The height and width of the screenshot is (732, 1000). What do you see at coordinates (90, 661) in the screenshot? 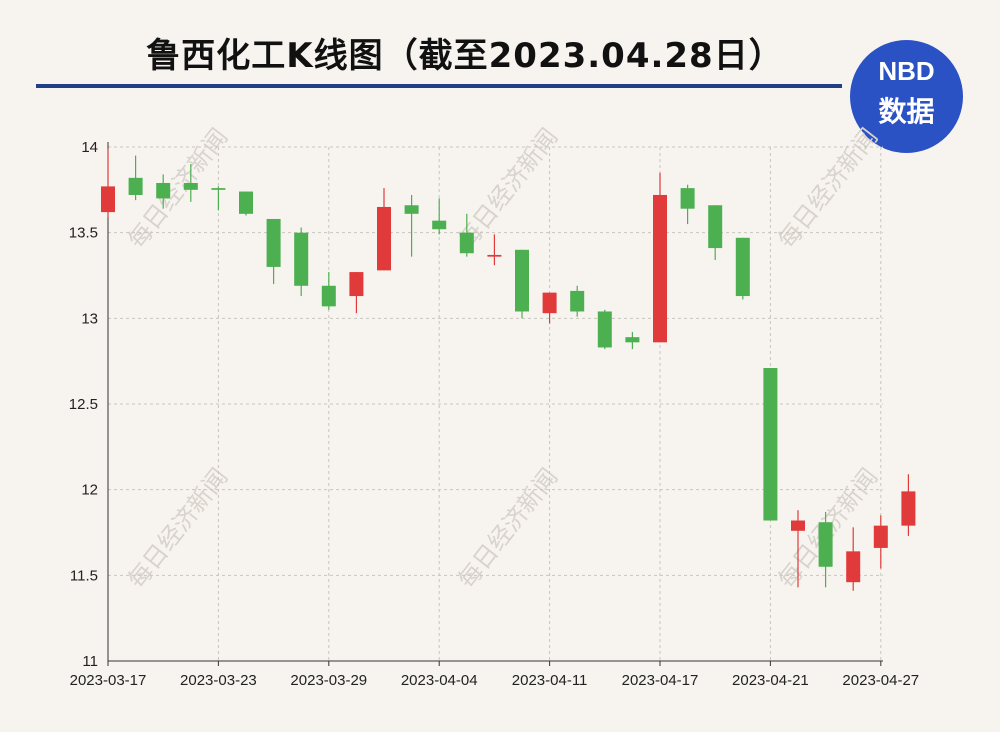
I see `y-tick-label: 11` at bounding box center [90, 661].